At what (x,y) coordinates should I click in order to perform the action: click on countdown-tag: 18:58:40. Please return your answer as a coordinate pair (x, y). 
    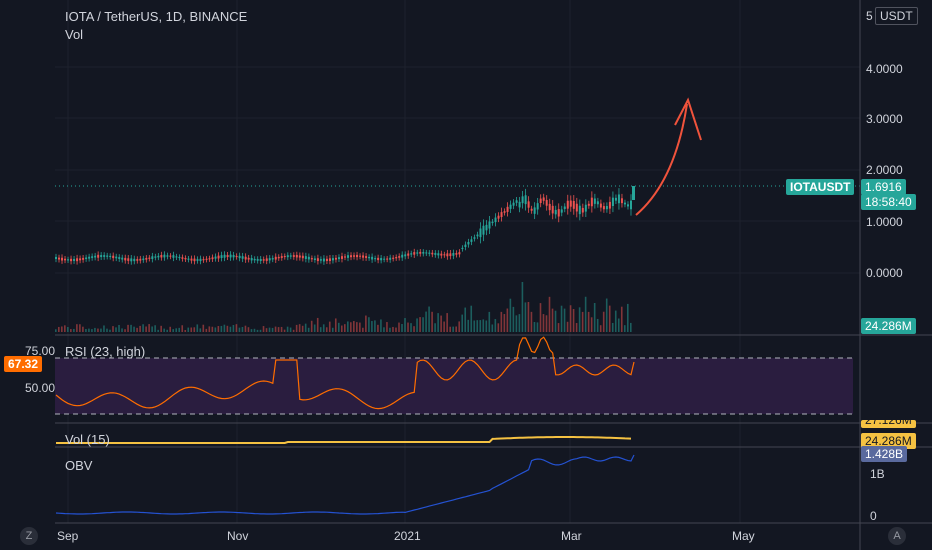
    Looking at the image, I should click on (888, 202).